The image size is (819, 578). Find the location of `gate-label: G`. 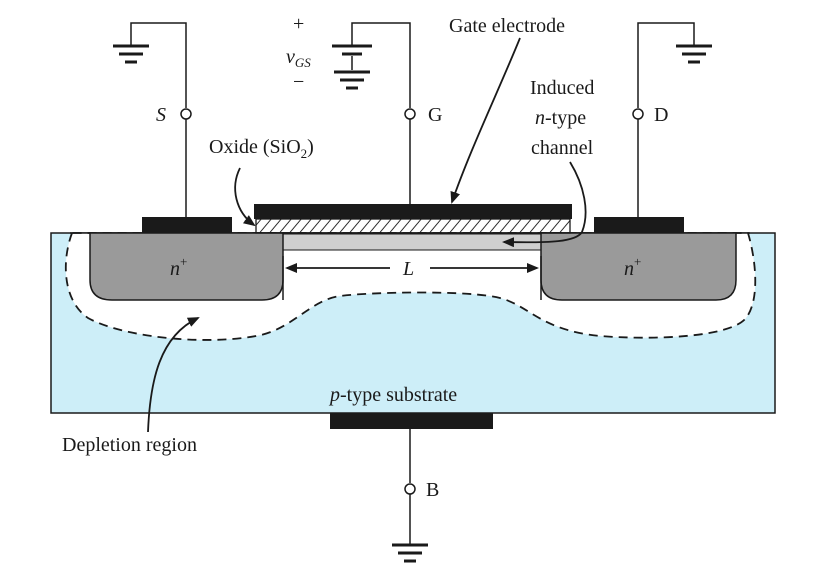

gate-label: G is located at coordinates (435, 115).